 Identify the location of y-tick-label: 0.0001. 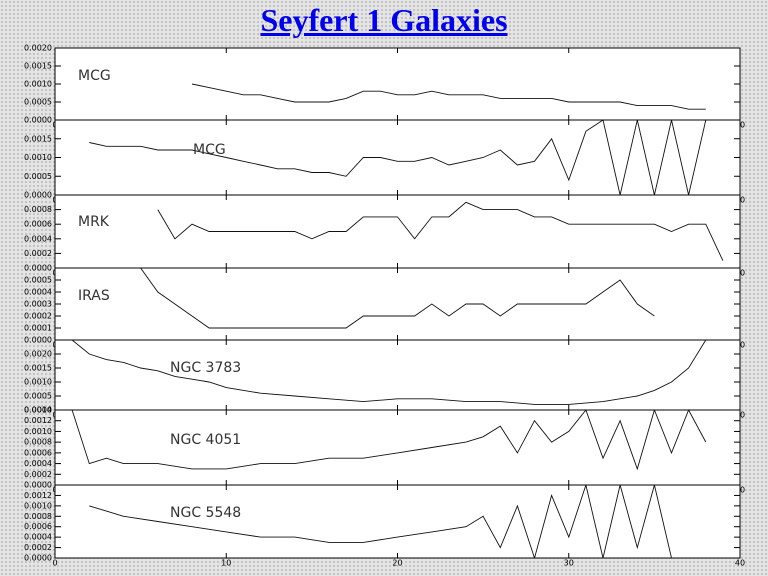
(38, 328).